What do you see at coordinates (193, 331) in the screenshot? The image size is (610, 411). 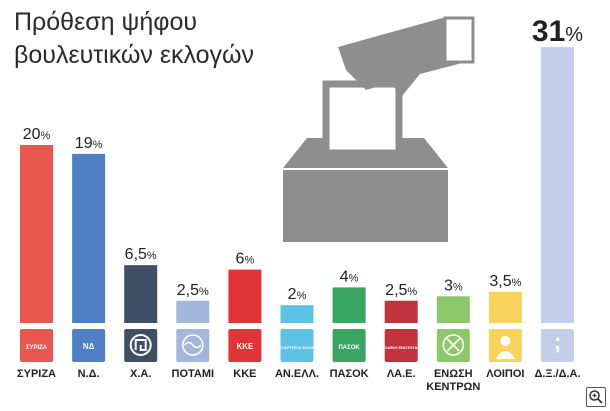 I see `bar-group-3: 2,5% ΠΟΤΑΜΙ` at bounding box center [193, 331].